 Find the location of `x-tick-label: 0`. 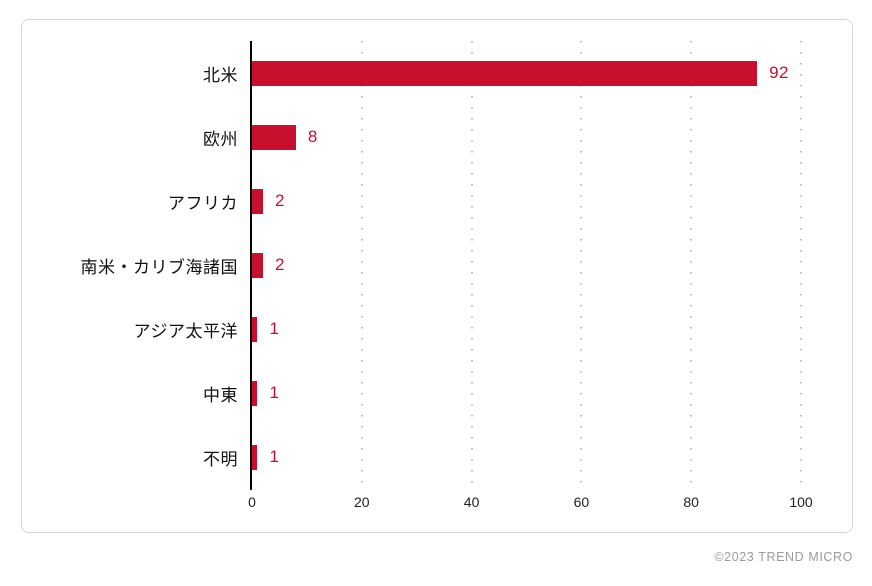

x-tick-label: 0 is located at coordinates (252, 502).